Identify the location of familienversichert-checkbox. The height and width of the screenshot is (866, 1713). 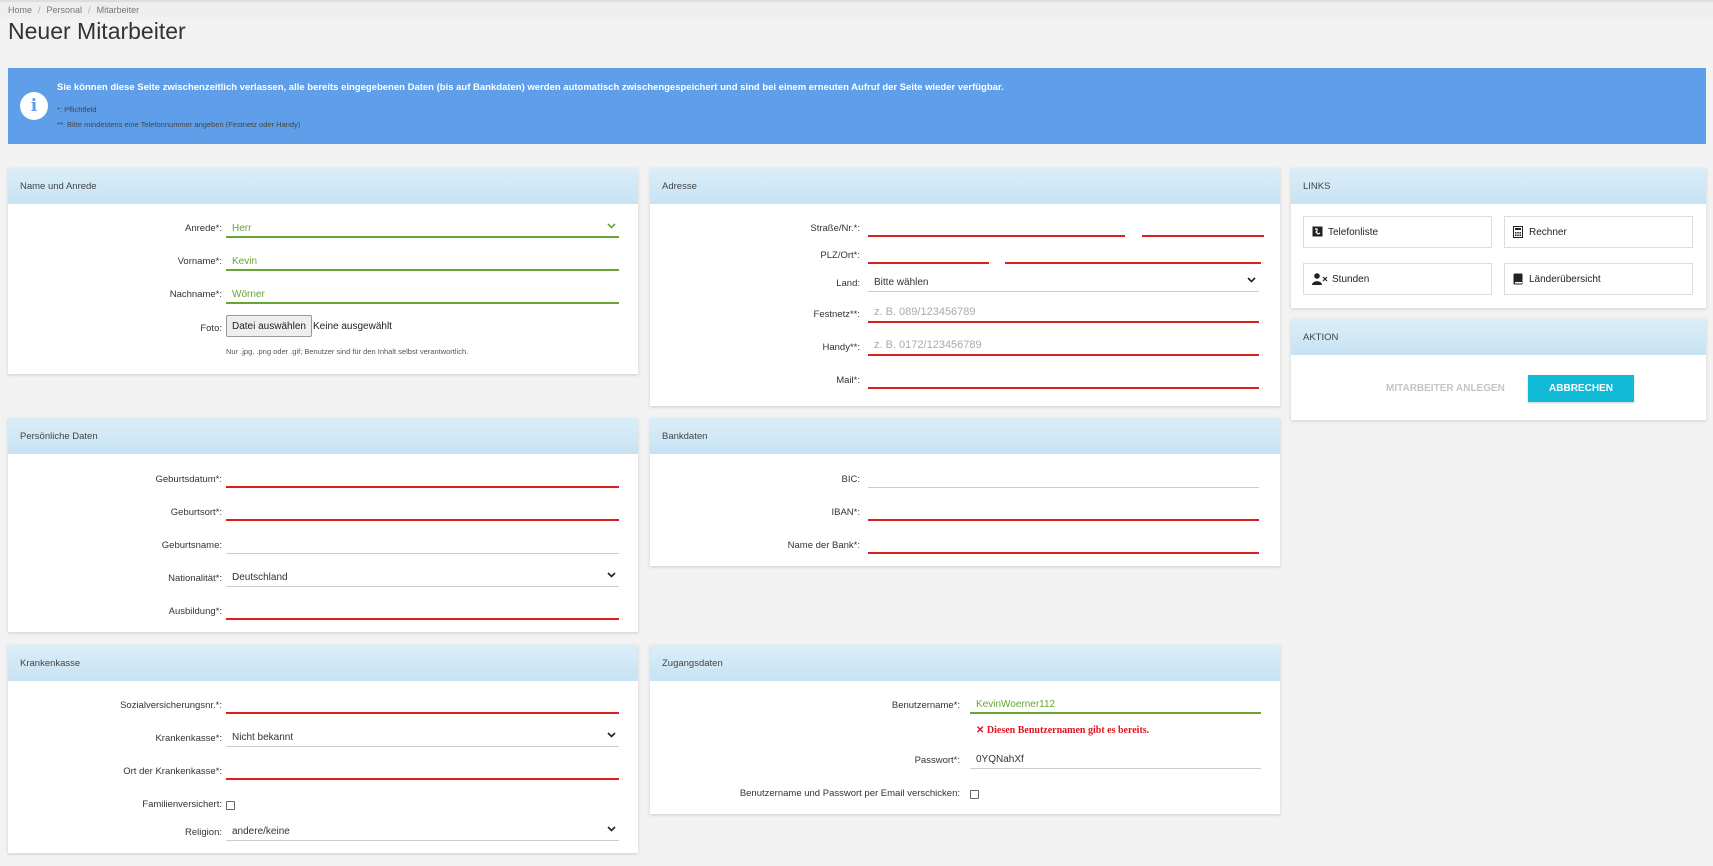
(230, 805).